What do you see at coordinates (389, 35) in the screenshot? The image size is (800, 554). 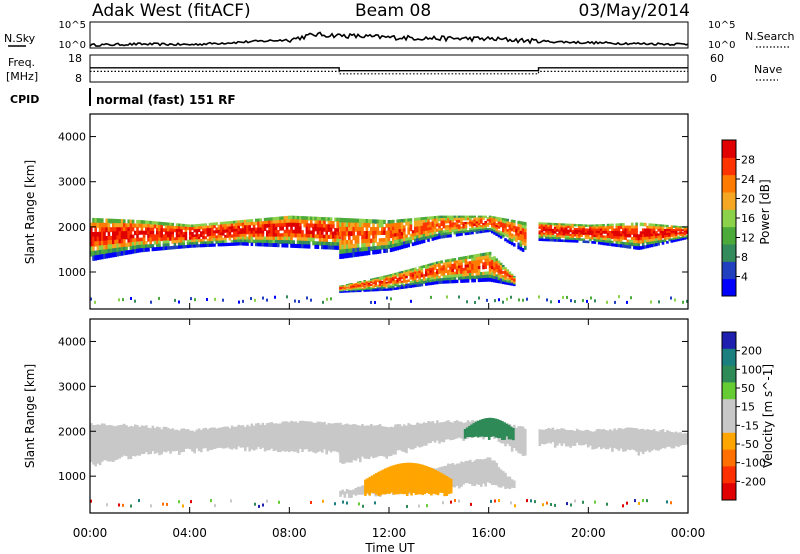 I see `noise-frame` at bounding box center [389, 35].